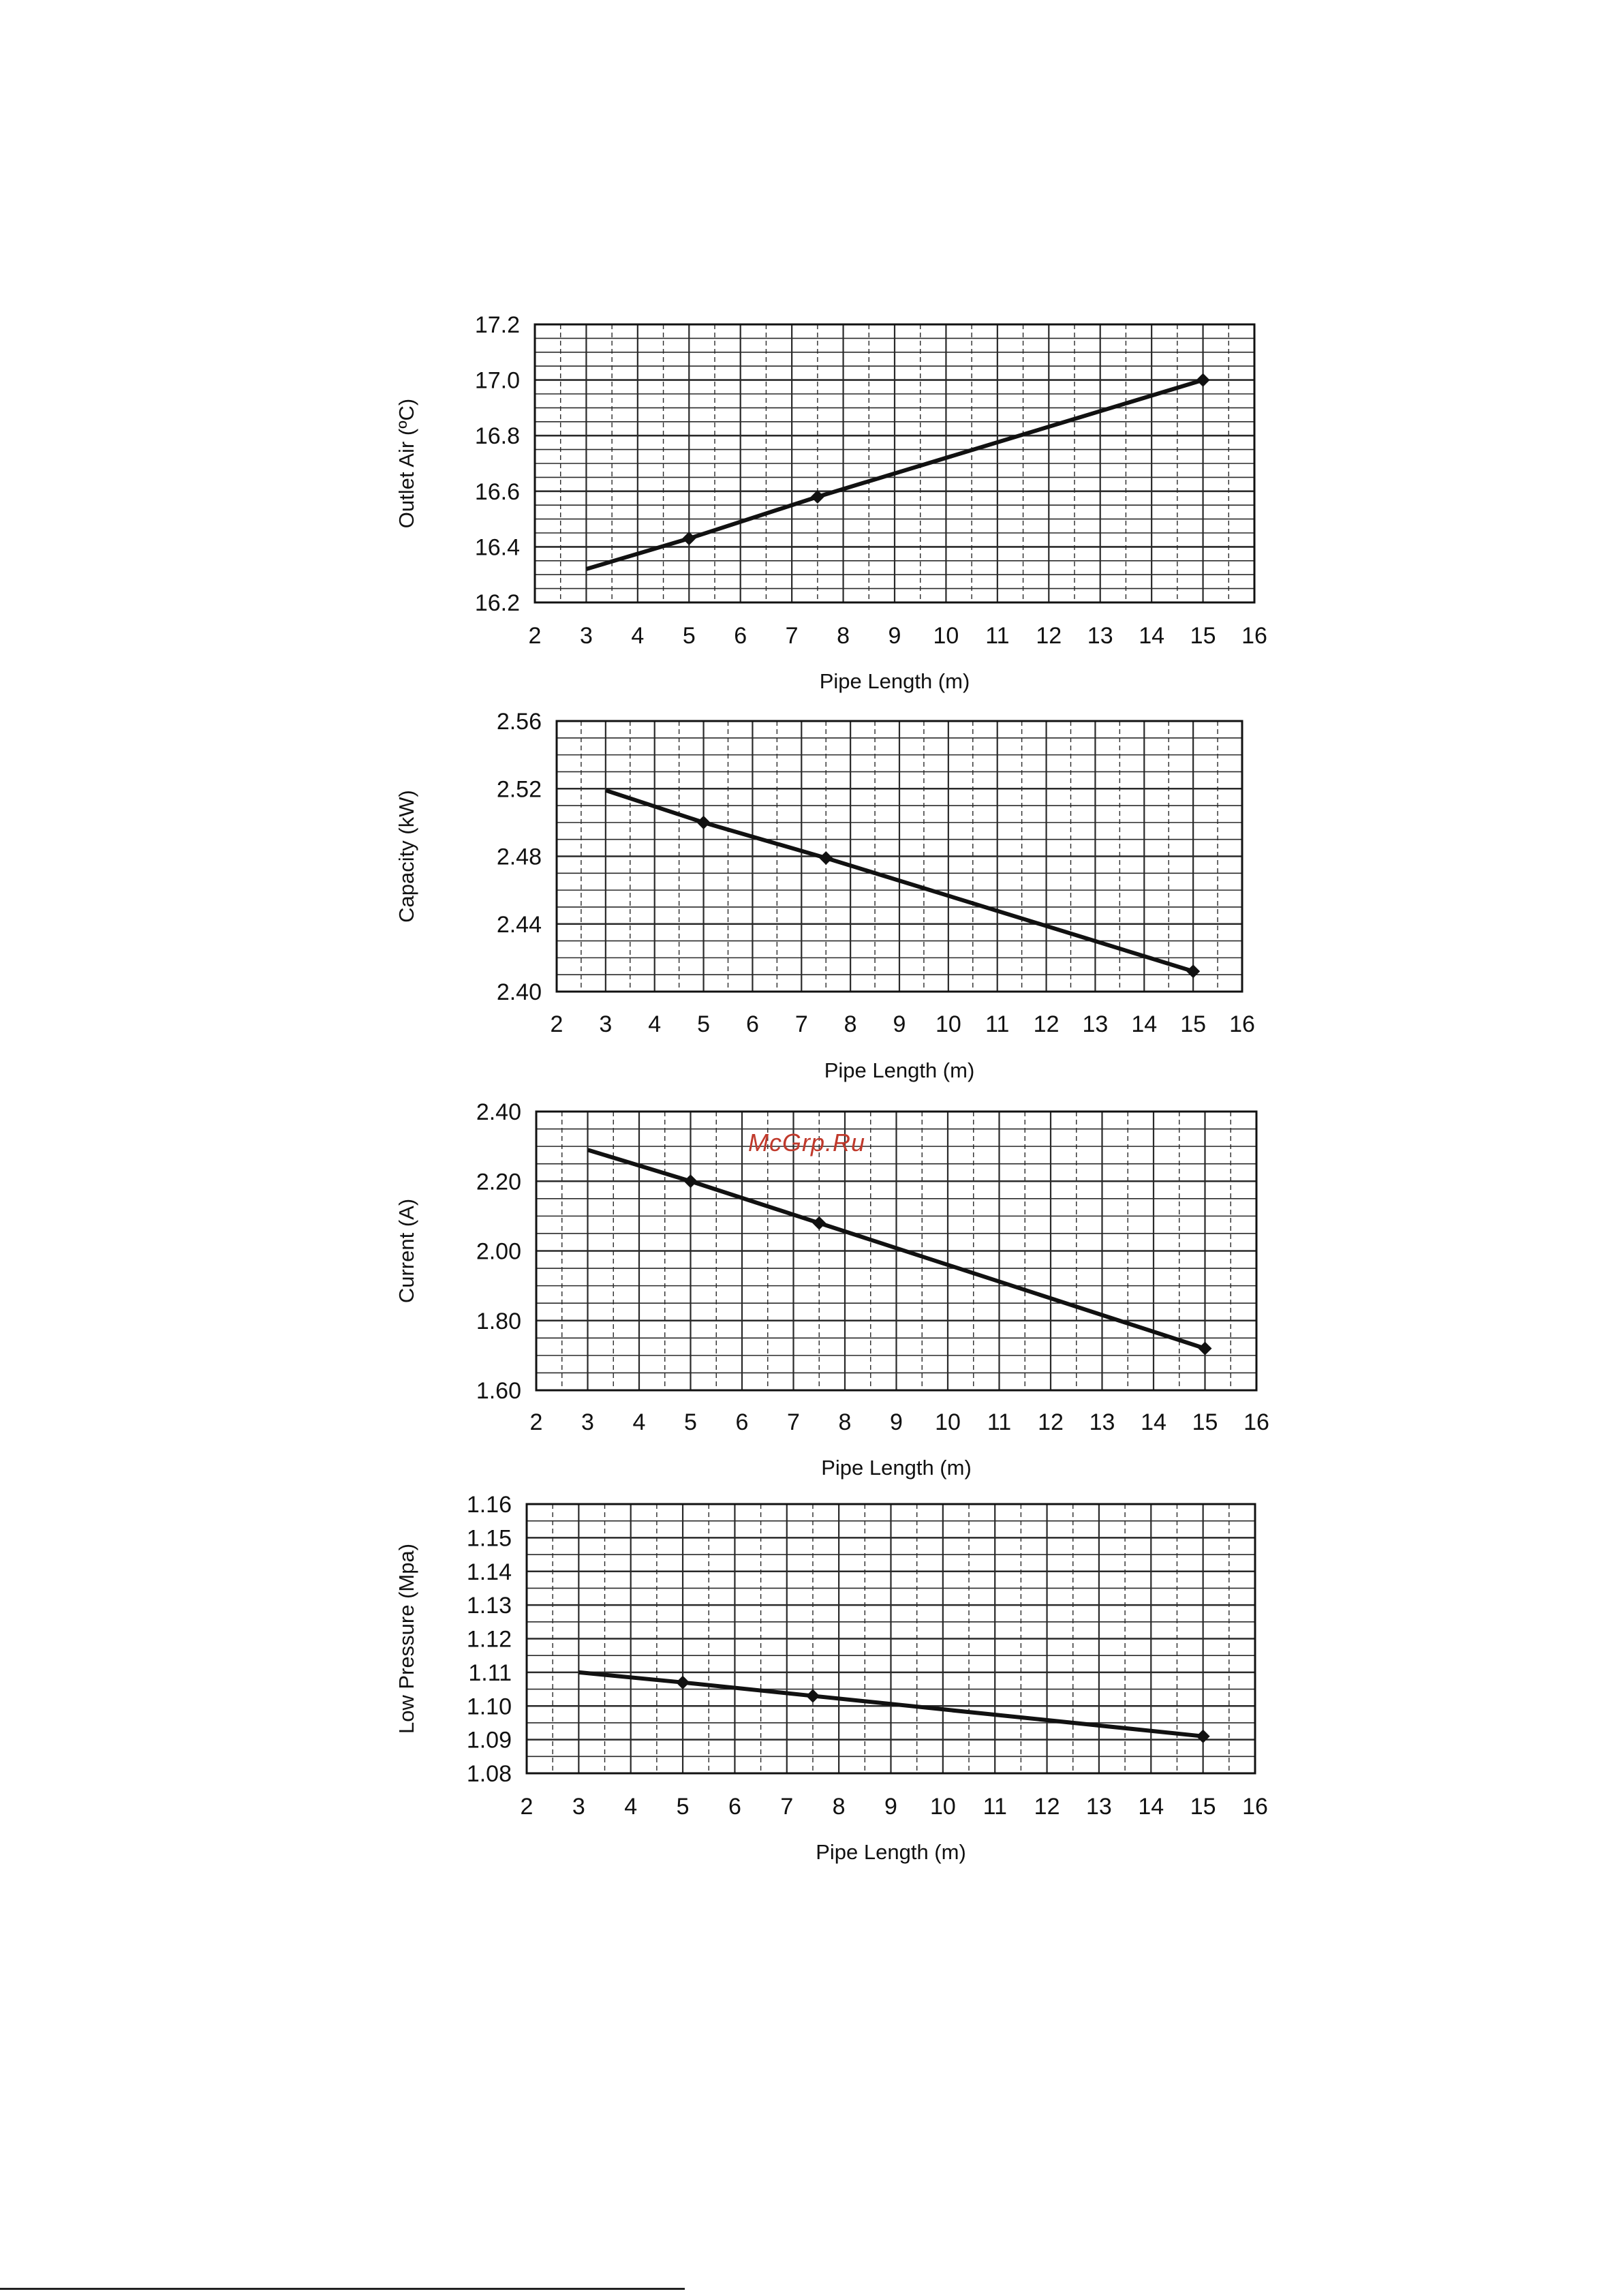 The height and width of the screenshot is (2296, 1623). Describe the element at coordinates (489, 1640) in the screenshot. I see `y-tick-label: 1.12` at that location.